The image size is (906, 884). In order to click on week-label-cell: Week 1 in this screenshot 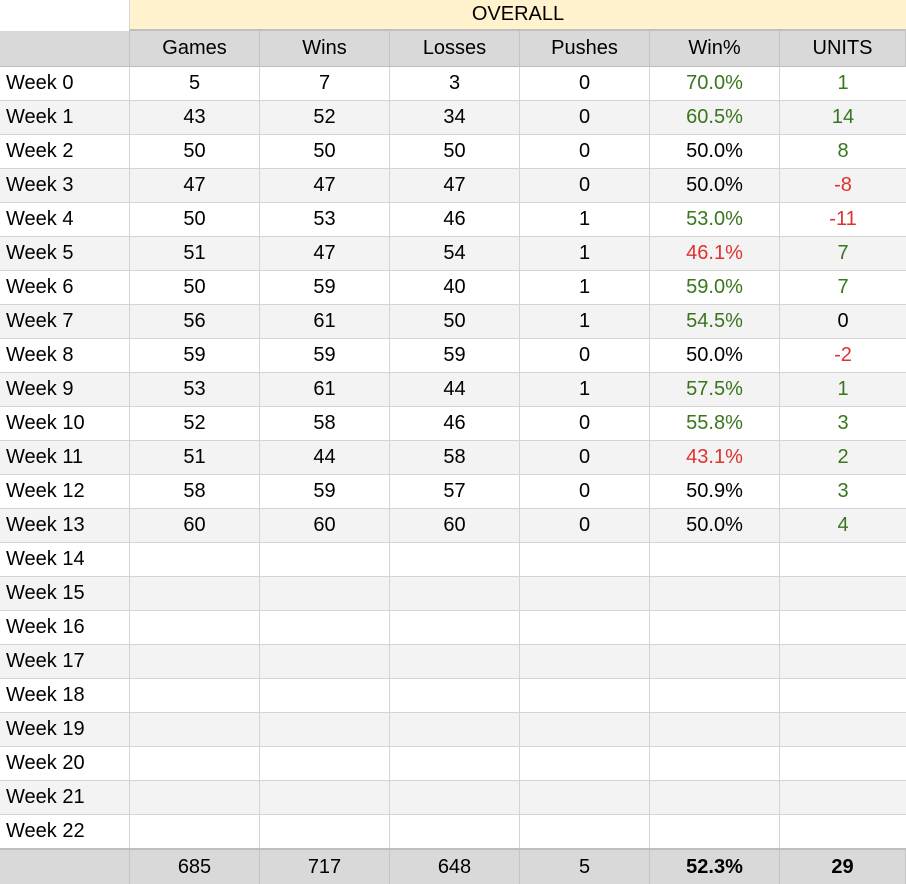, I will do `click(65, 118)`.